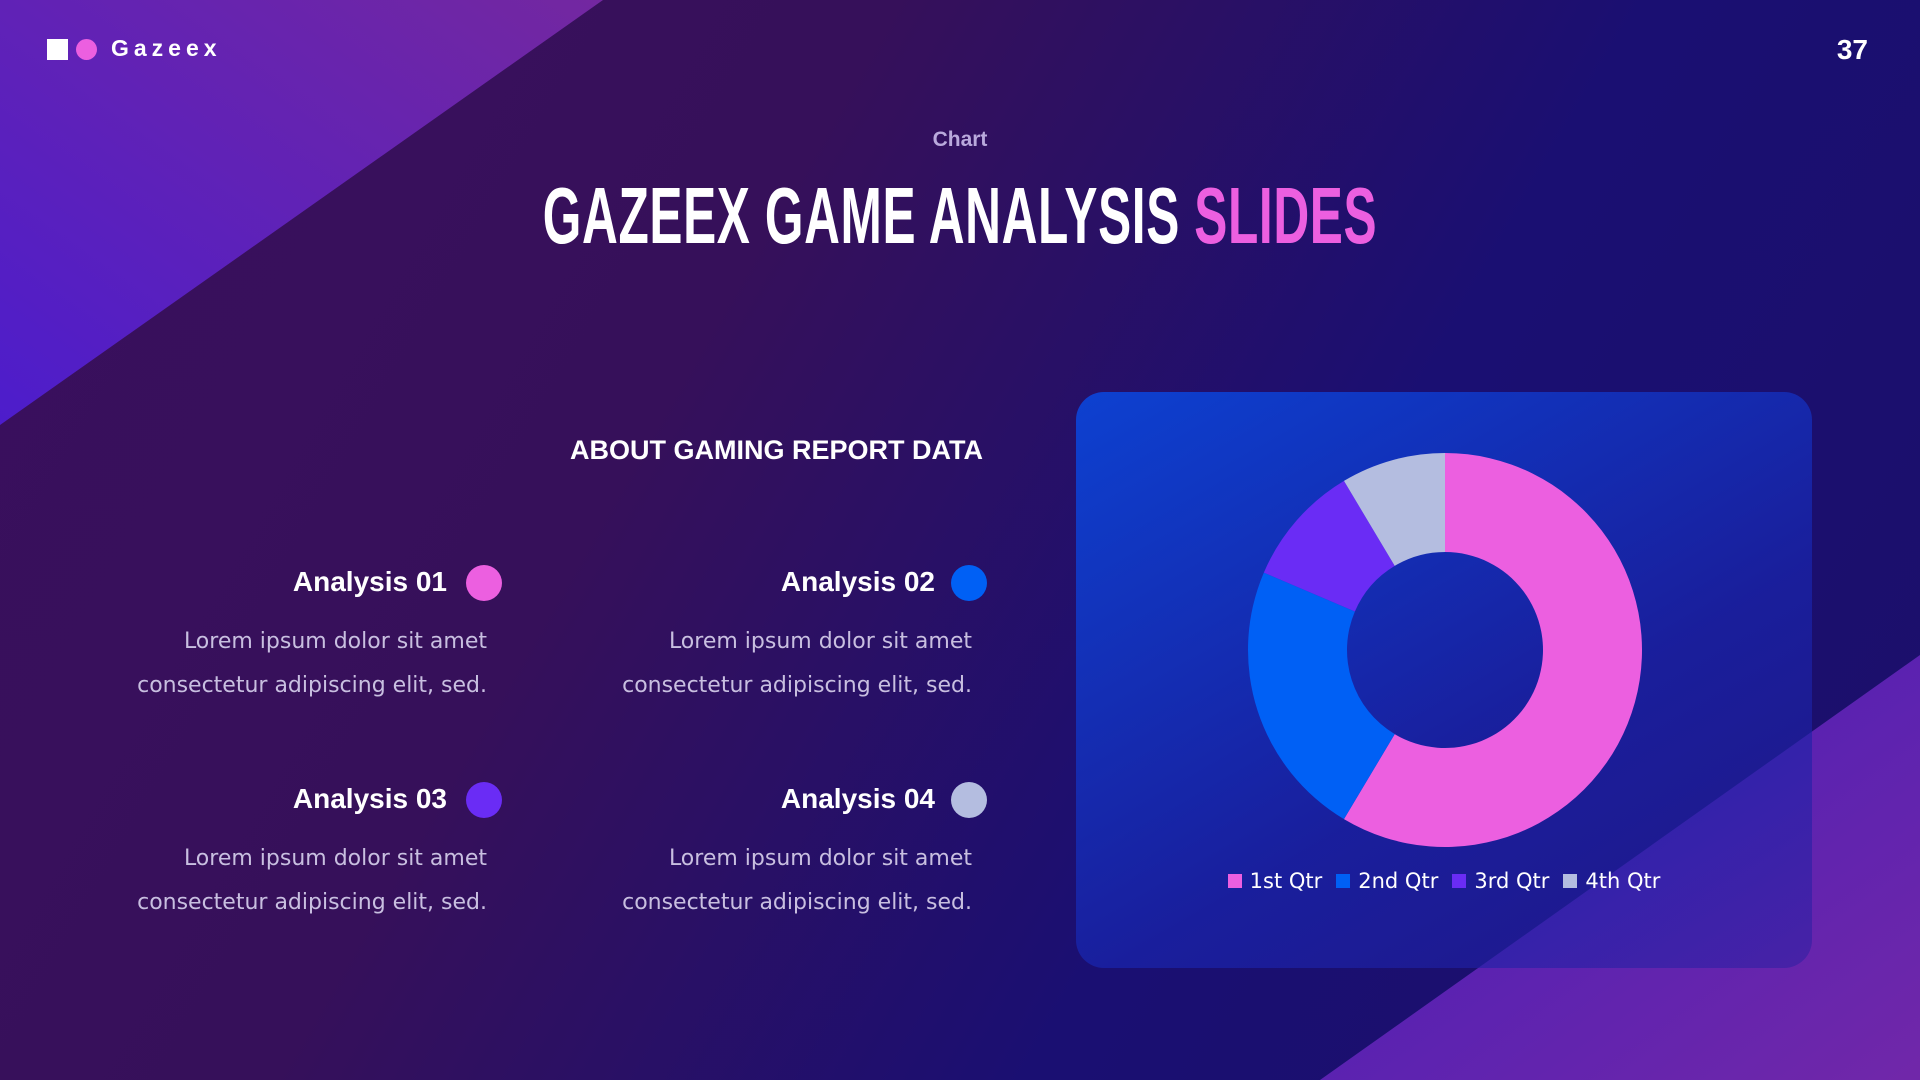 The height and width of the screenshot is (1080, 1920). Describe the element at coordinates (1398, 881) in the screenshot. I see `legend-label: 2nd Qtr` at that location.